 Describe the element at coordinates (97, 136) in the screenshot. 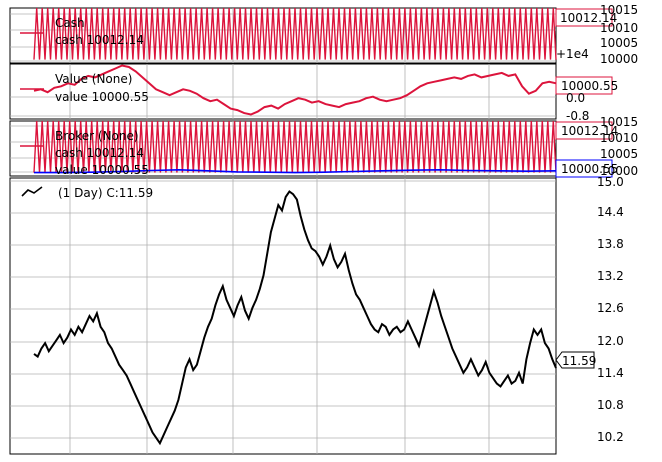

I see `broker-legend-title: Broker (None)` at that location.